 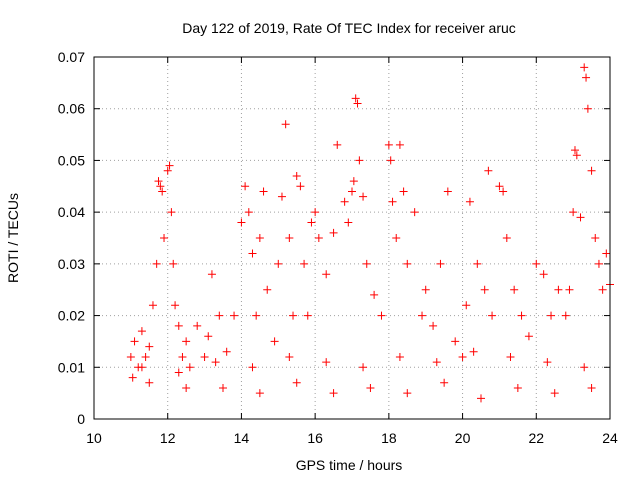 I want to click on y-tick-label: 0.02, so click(x=71, y=316).